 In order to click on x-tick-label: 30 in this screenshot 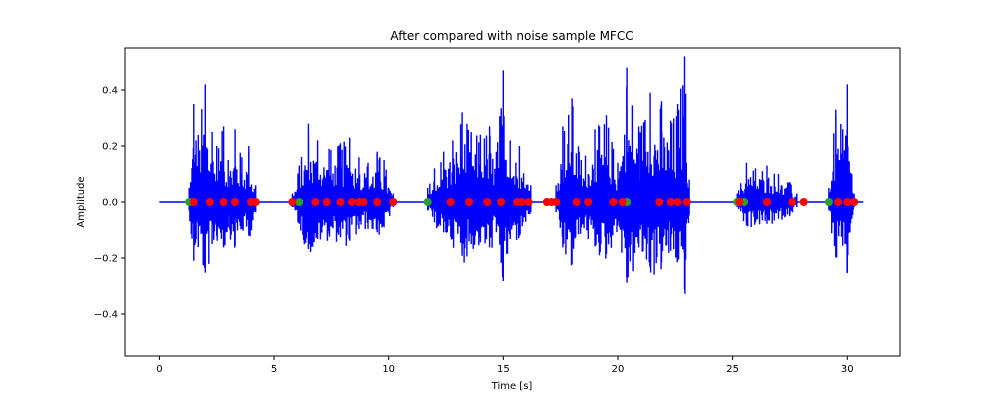, I will do `click(847, 369)`.